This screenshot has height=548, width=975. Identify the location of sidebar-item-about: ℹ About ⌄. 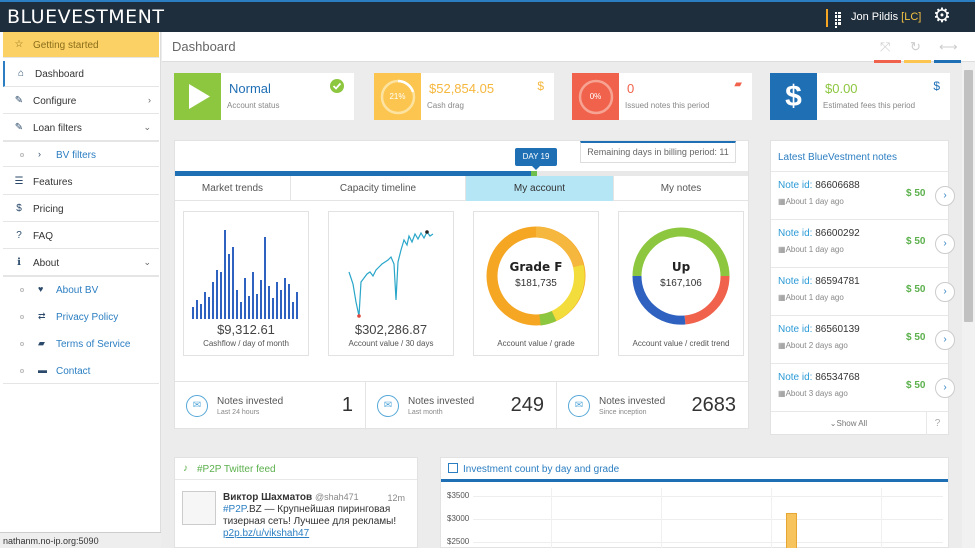
(81, 263).